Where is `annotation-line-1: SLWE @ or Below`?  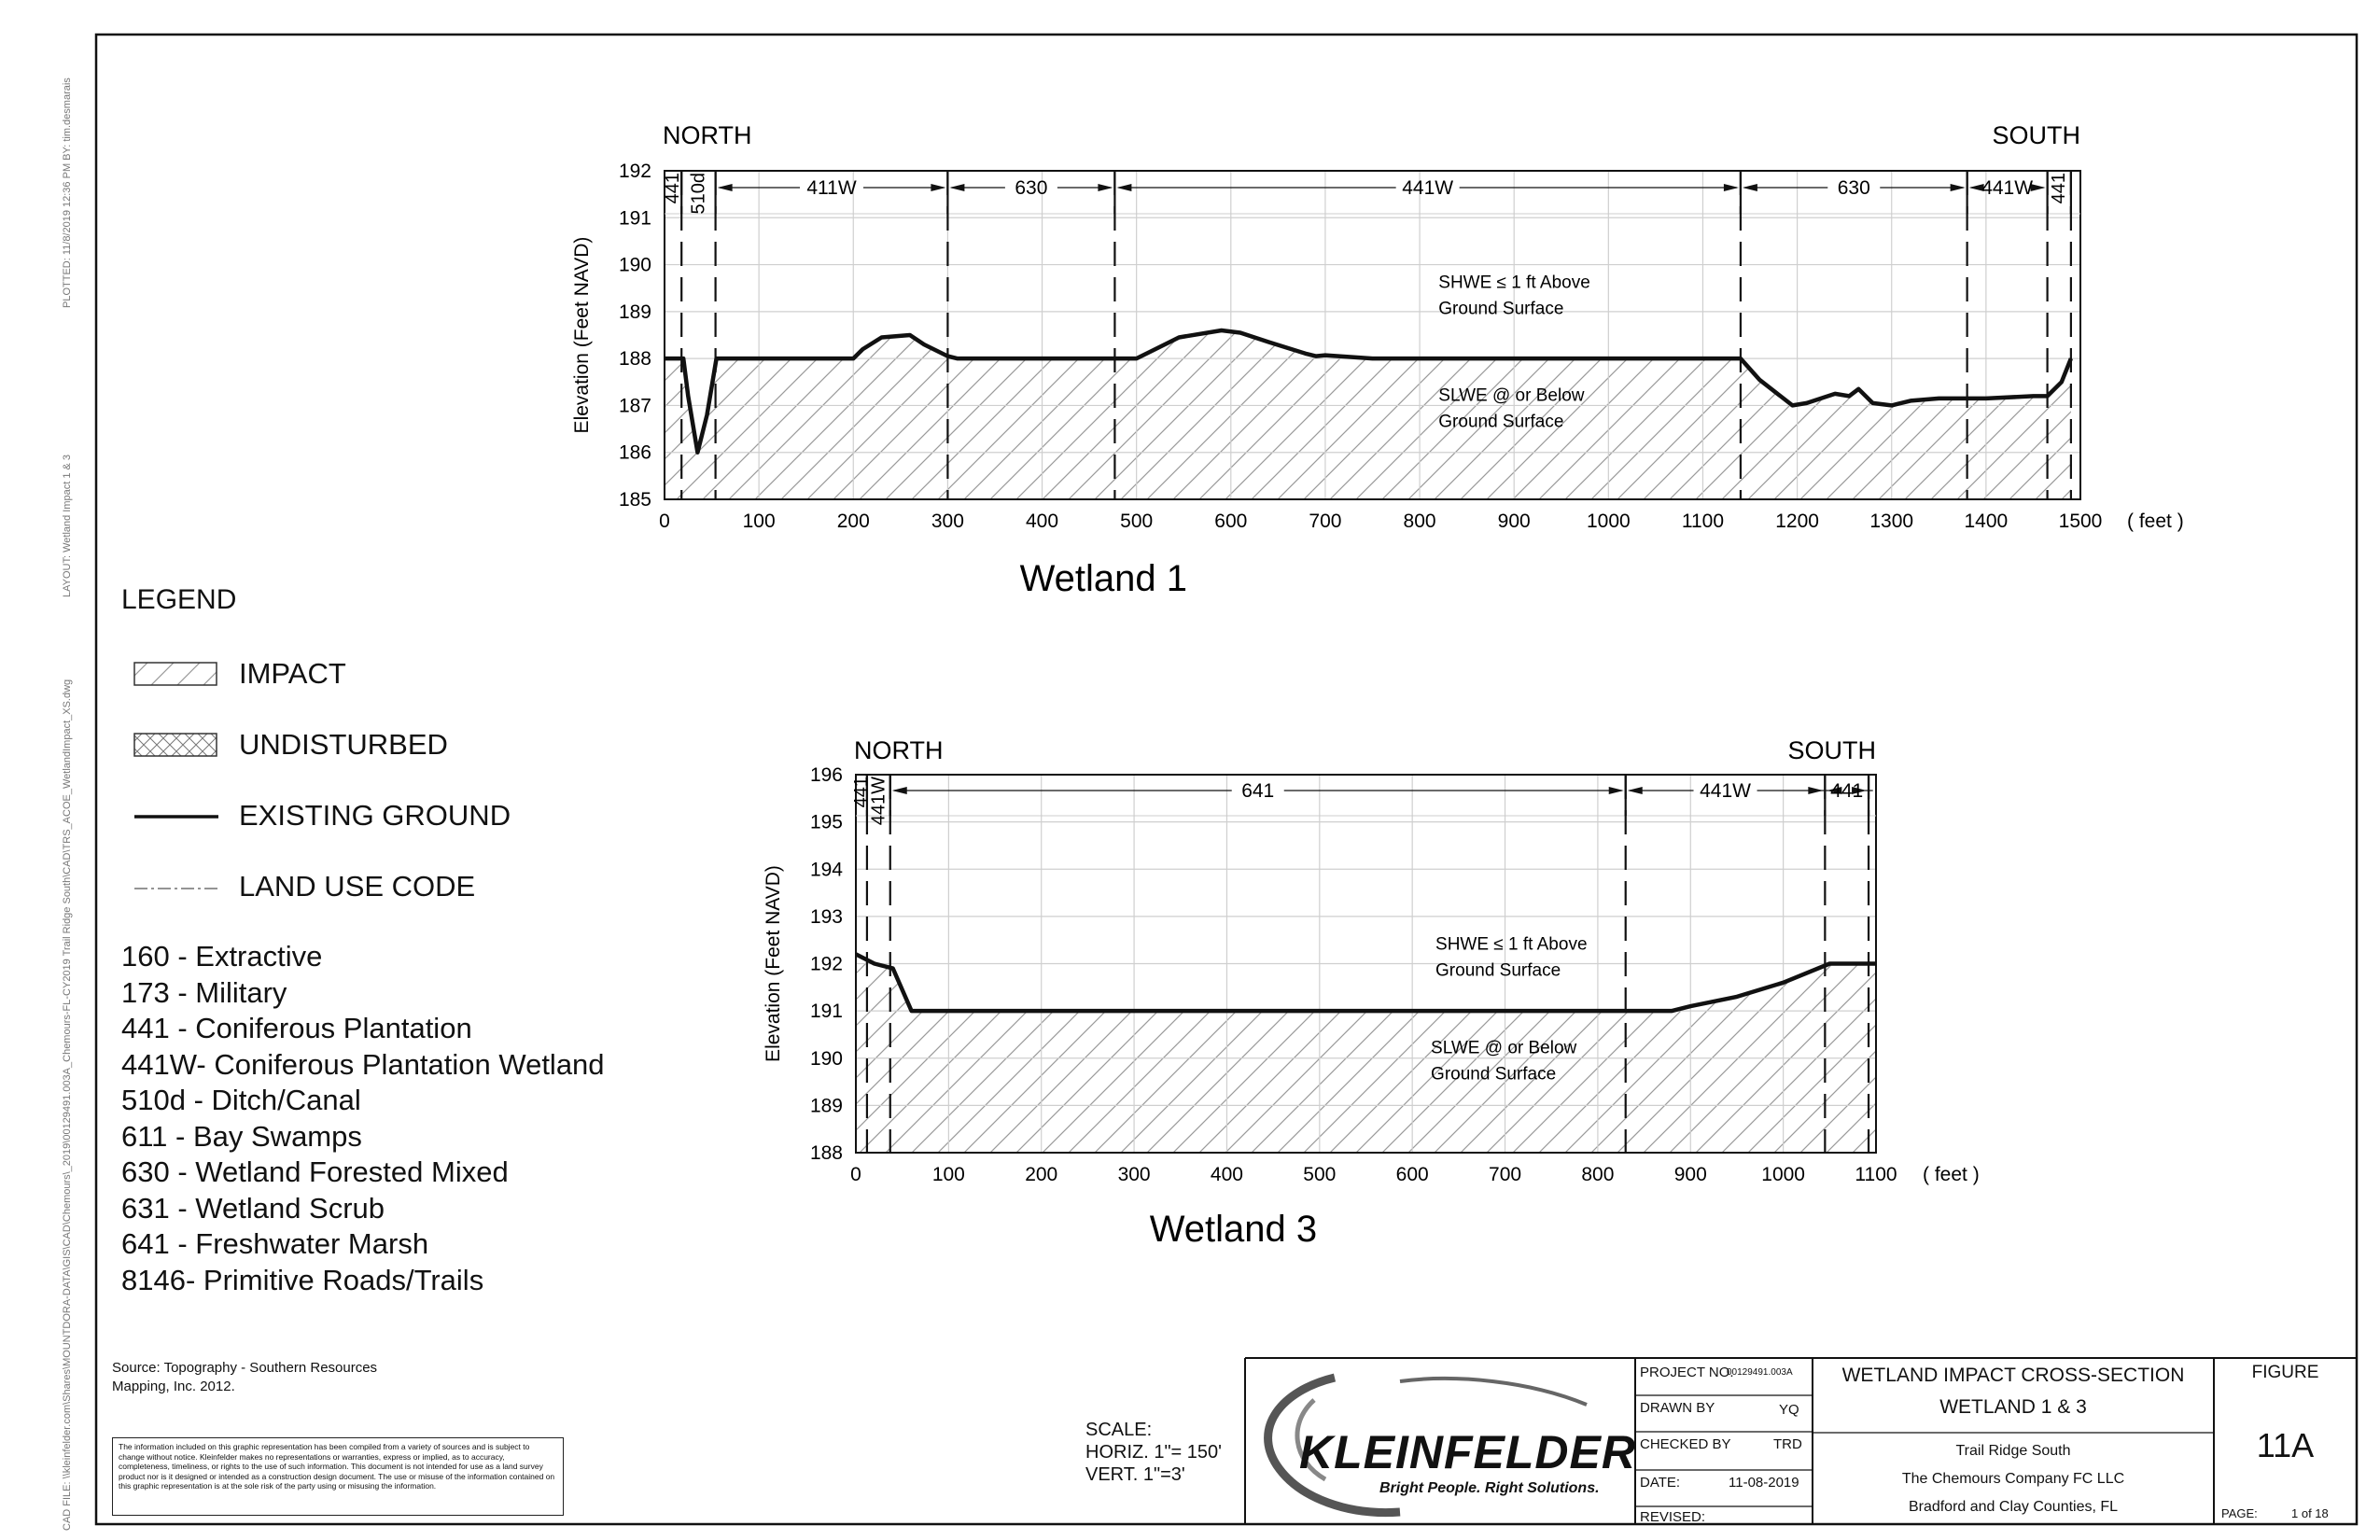
annotation-line-1: SLWE @ or Below is located at coordinates (1511, 395).